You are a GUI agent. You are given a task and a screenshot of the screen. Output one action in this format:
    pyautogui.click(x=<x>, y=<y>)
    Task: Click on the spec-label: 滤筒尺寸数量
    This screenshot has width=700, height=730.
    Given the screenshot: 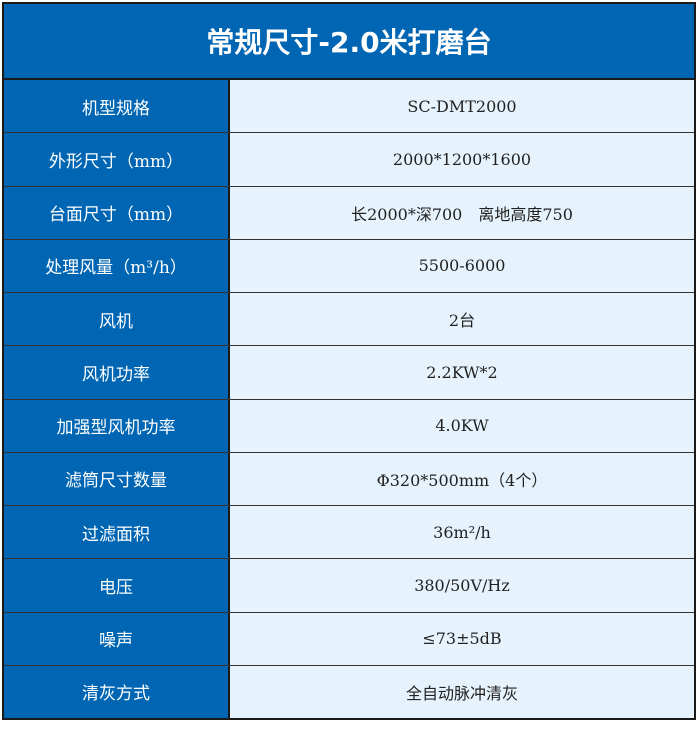 What is the action you would take?
    pyautogui.click(x=117, y=478)
    